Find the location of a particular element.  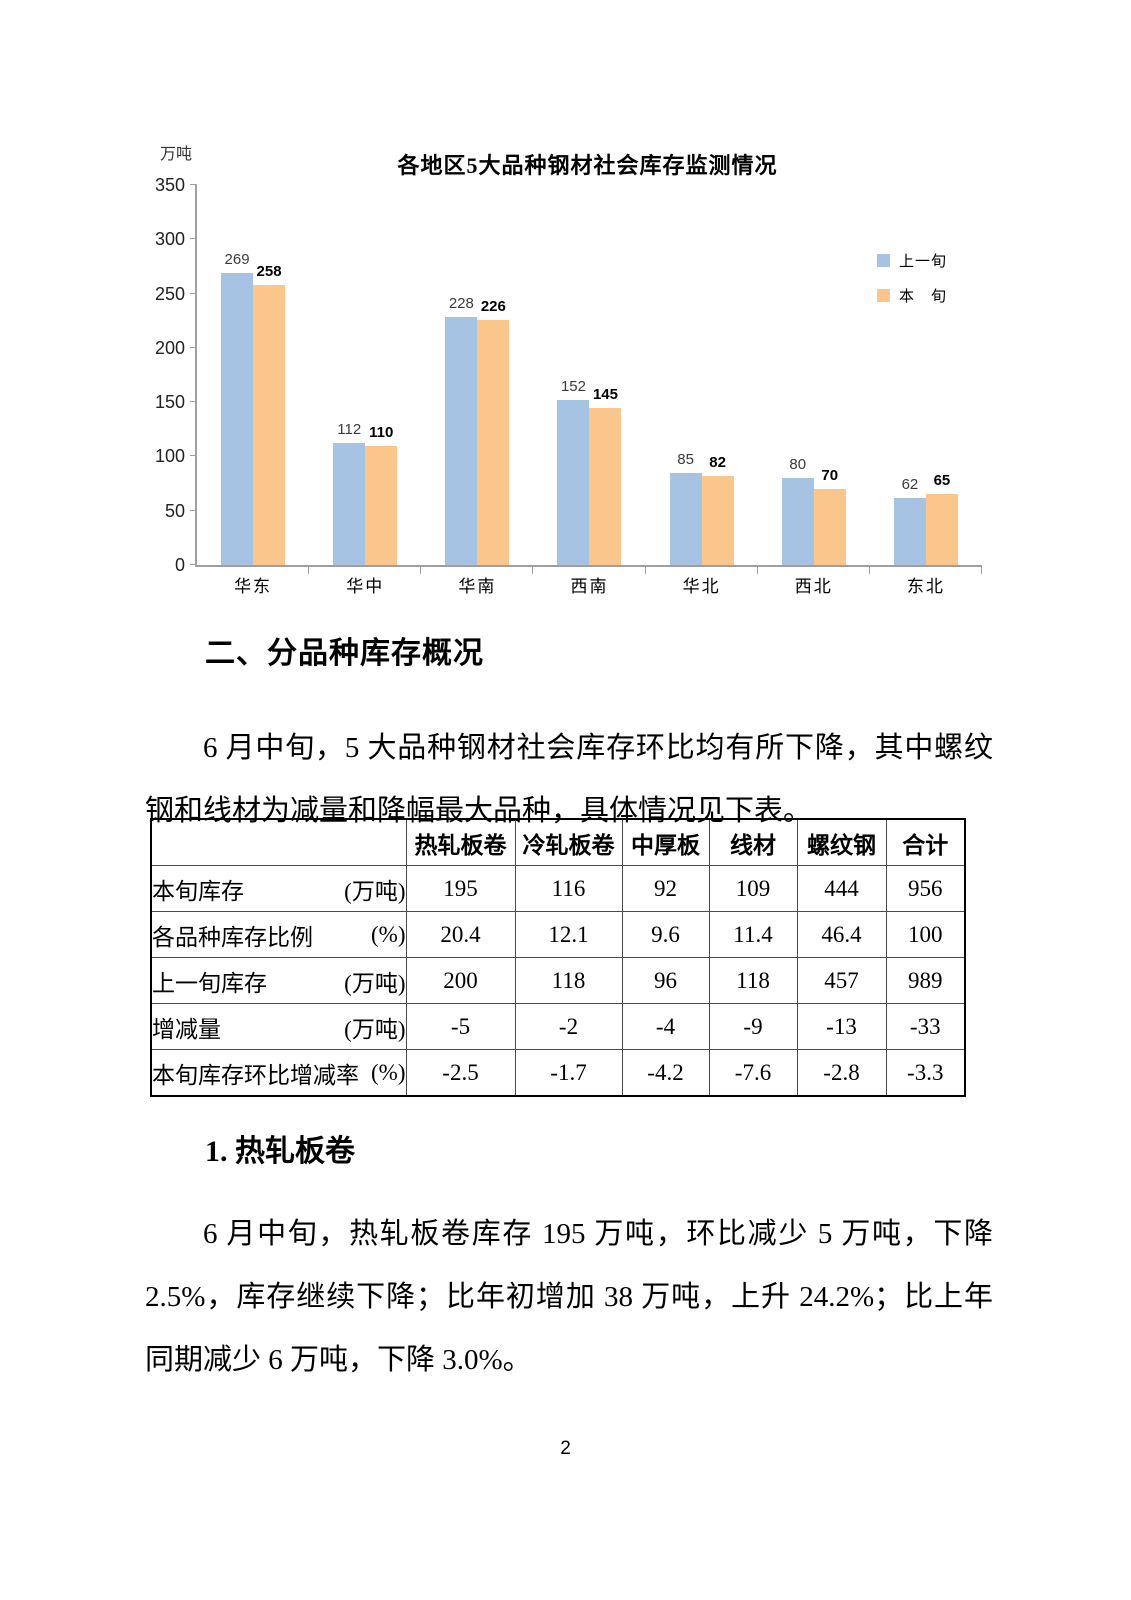

table-cell: 92 is located at coordinates (665, 888).